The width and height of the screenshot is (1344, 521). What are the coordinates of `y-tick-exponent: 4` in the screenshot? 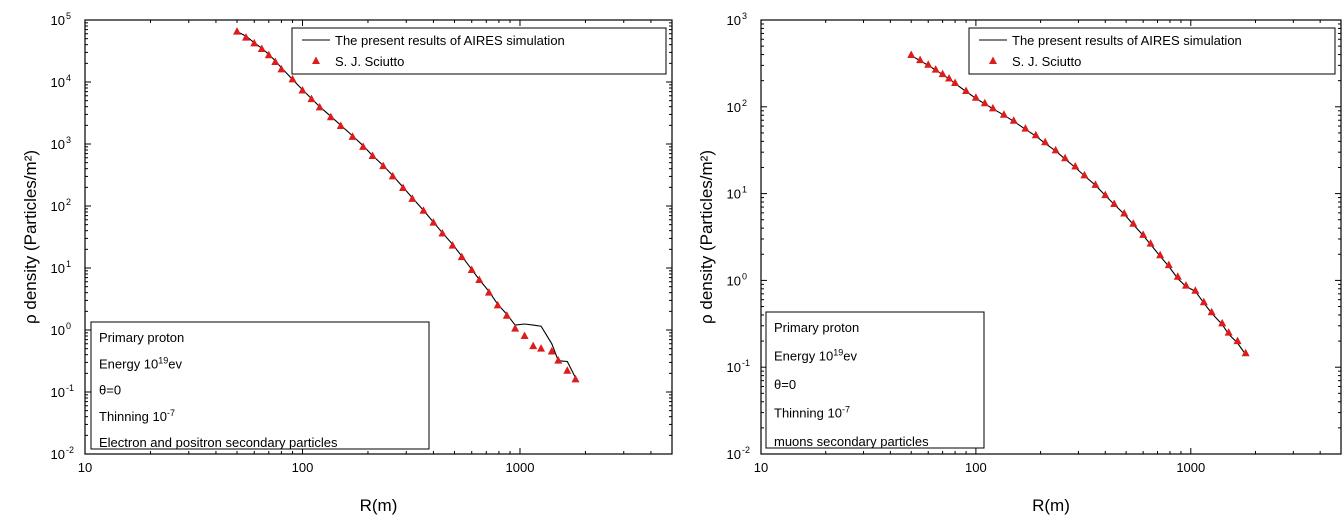 It's located at (68, 78).